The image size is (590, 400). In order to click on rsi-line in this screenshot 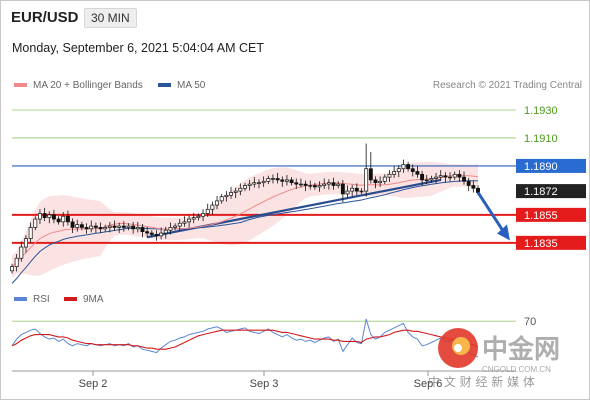, I will do `click(245, 338)`.